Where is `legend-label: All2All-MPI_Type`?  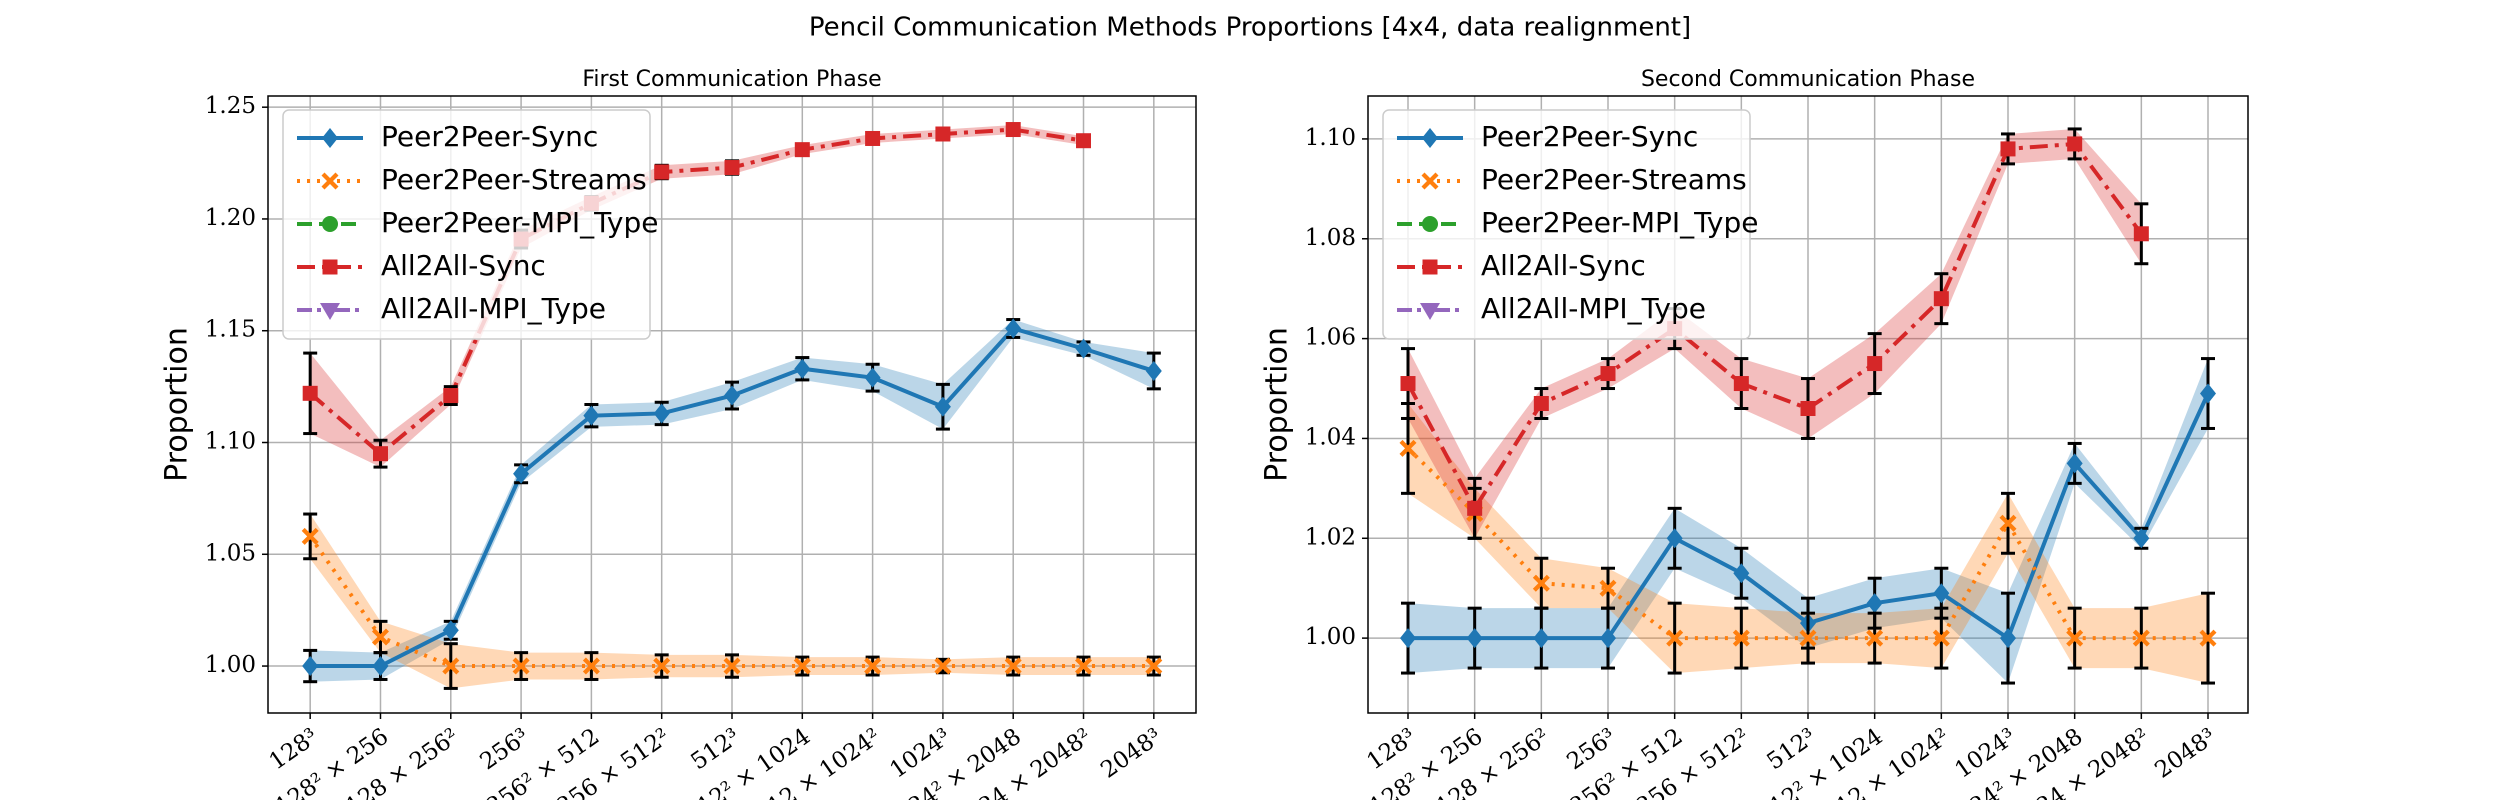 legend-label: All2All-MPI_Type is located at coordinates (1593, 308).